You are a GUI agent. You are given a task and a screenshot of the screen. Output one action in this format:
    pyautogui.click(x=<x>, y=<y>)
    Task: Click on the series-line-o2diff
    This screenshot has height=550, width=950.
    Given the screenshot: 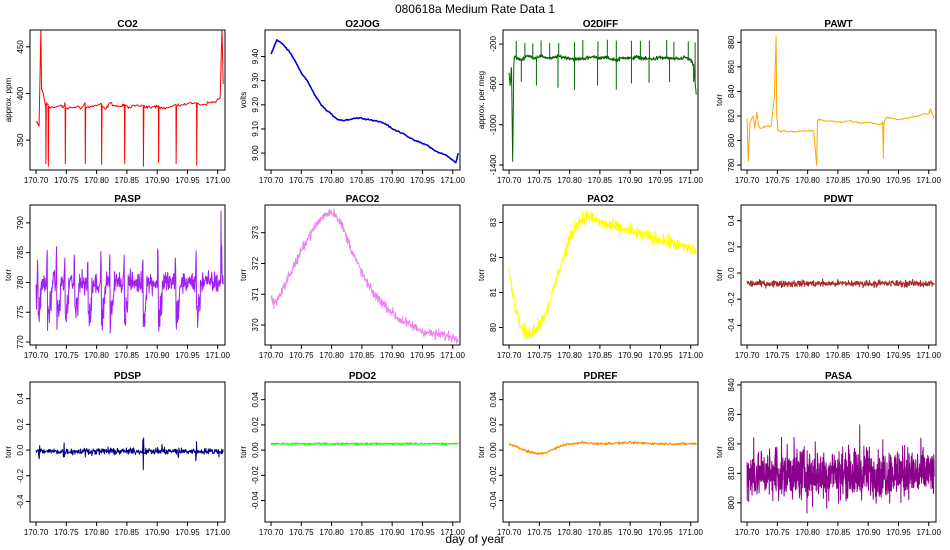 What is the action you would take?
    pyautogui.click(x=602, y=100)
    